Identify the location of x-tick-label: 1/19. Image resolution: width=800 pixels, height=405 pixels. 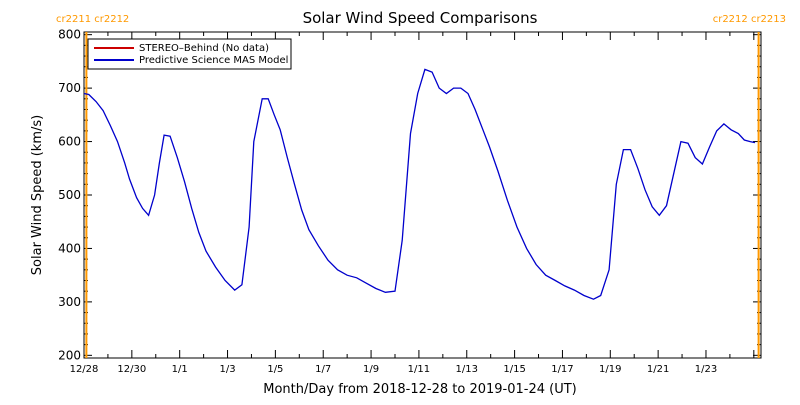
(610, 369).